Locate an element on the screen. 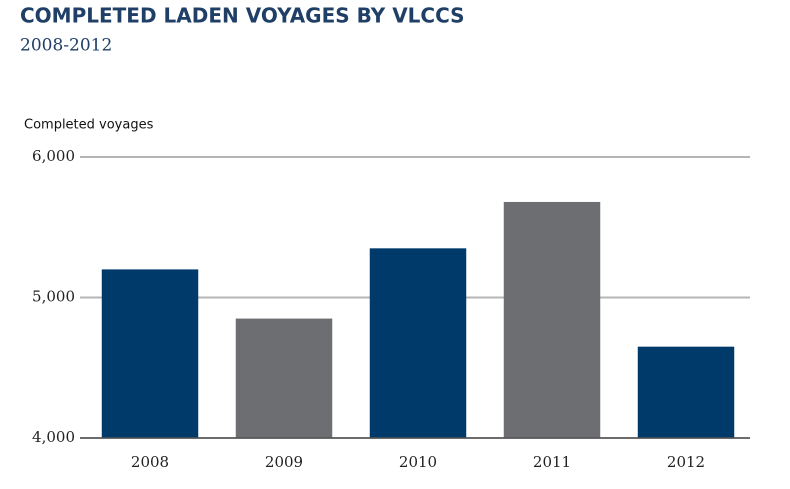  x-tick-label: 2012 is located at coordinates (686, 462).